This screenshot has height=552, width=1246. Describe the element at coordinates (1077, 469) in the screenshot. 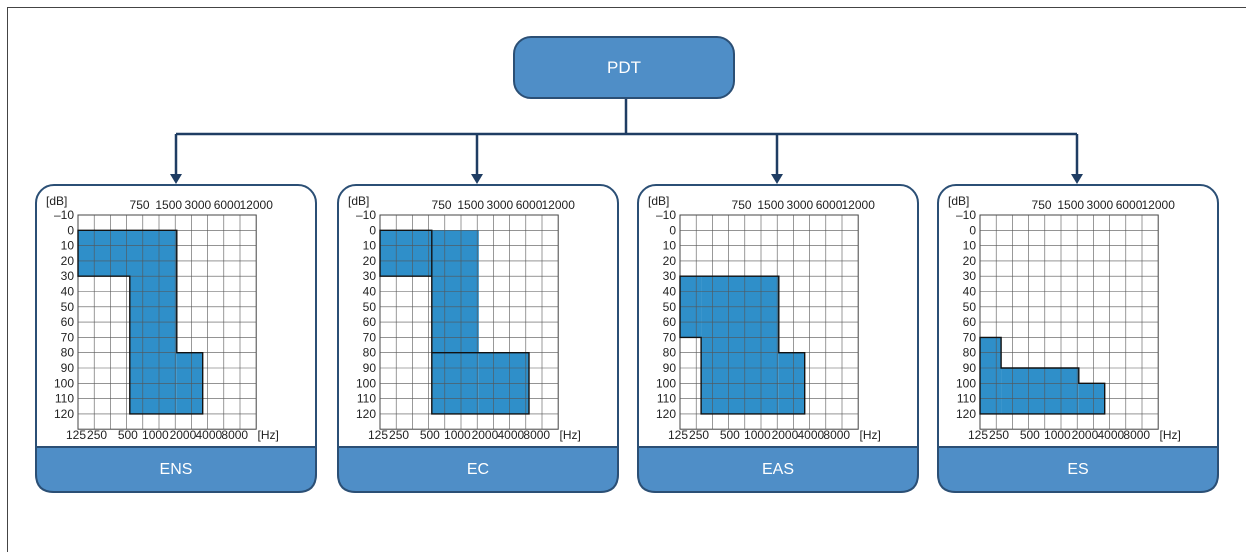

I see `panel-label: ES` at that location.